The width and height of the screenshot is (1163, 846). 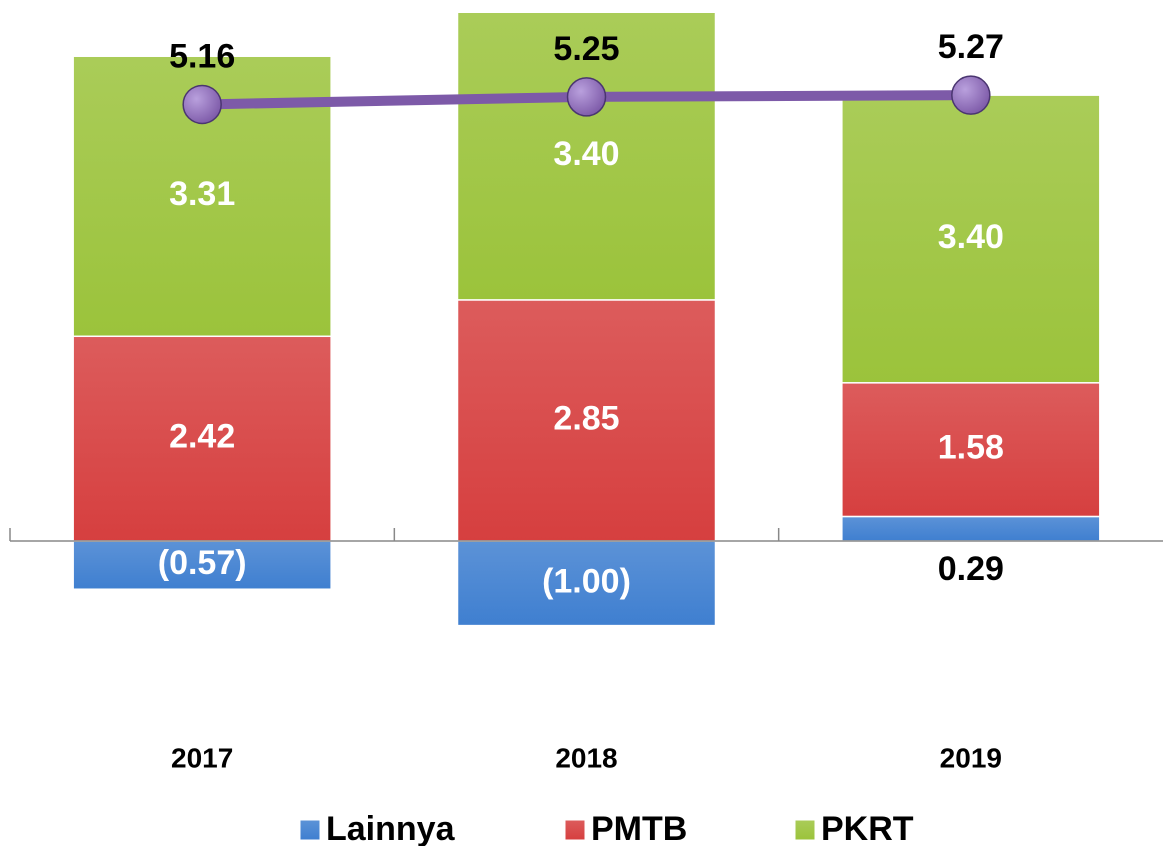 What do you see at coordinates (971, 569) in the screenshot?
I see `data-label: 0.29` at bounding box center [971, 569].